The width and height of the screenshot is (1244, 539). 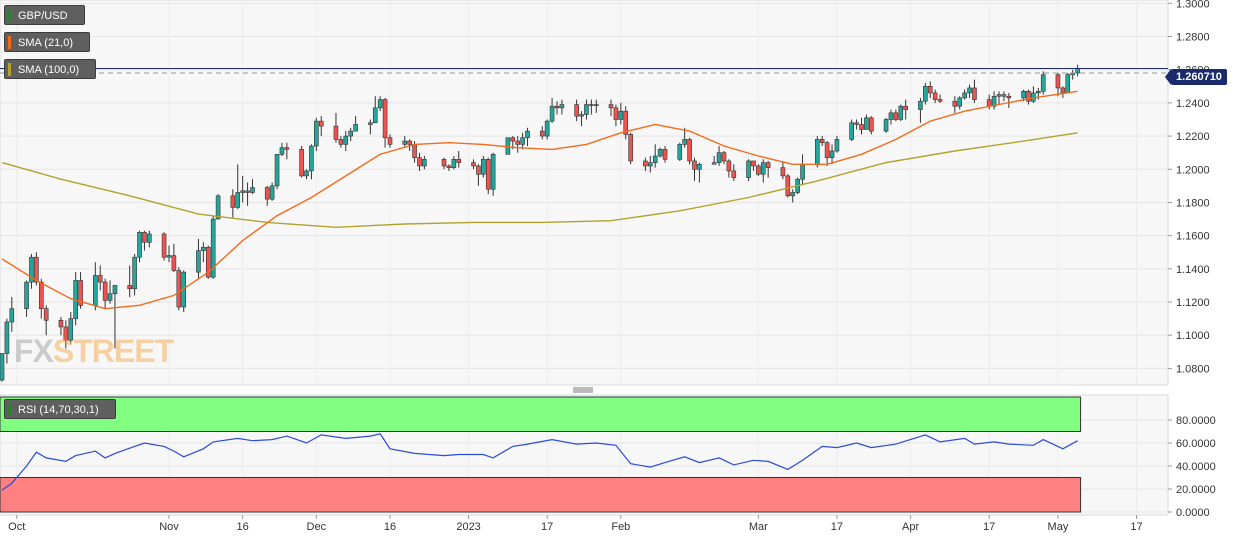 I want to click on legend-rsi: RSI (14,70,30,1), so click(x=60, y=409).